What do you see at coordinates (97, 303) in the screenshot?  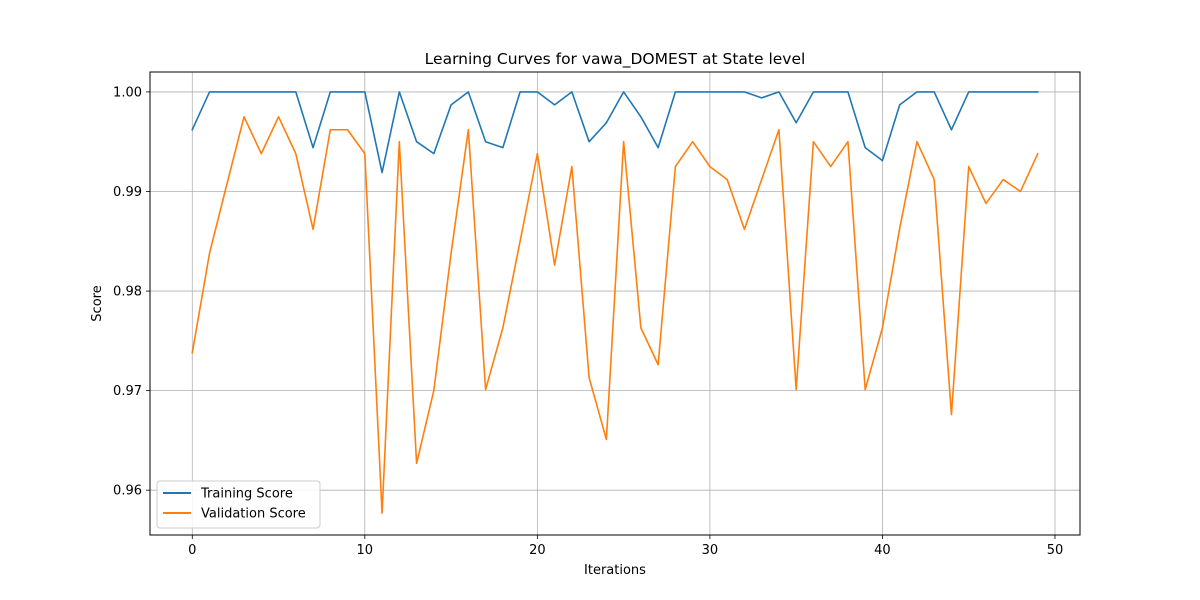 I see `y-axis-label: Score` at bounding box center [97, 303].